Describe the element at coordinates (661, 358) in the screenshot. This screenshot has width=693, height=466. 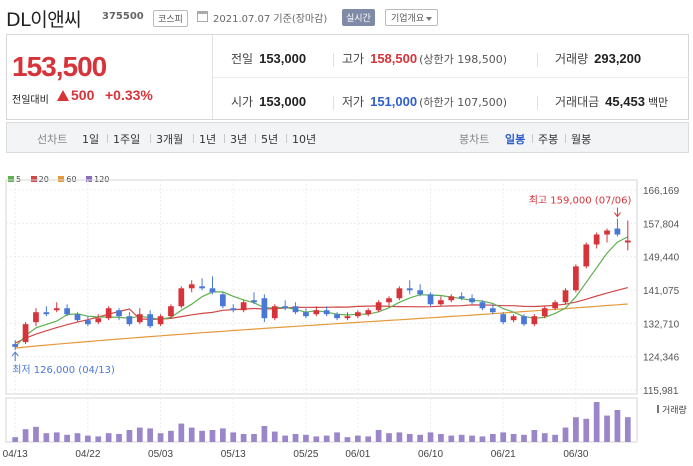
I see `y-tick-label: 124,346` at that location.